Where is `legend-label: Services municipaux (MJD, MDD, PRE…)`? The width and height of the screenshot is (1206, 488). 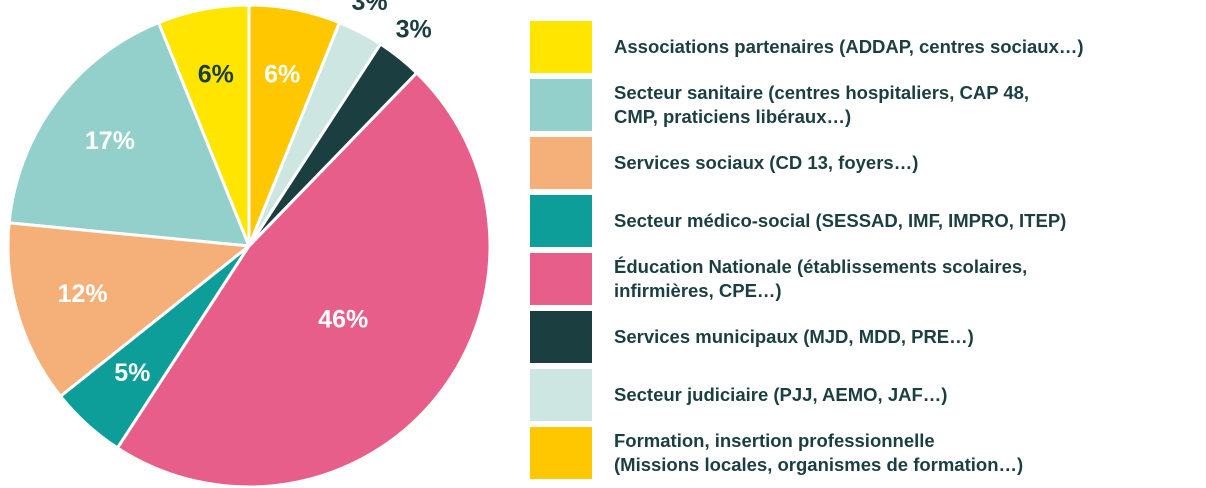 legend-label: Services municipaux (MJD, MDD, PRE…) is located at coordinates (794, 336).